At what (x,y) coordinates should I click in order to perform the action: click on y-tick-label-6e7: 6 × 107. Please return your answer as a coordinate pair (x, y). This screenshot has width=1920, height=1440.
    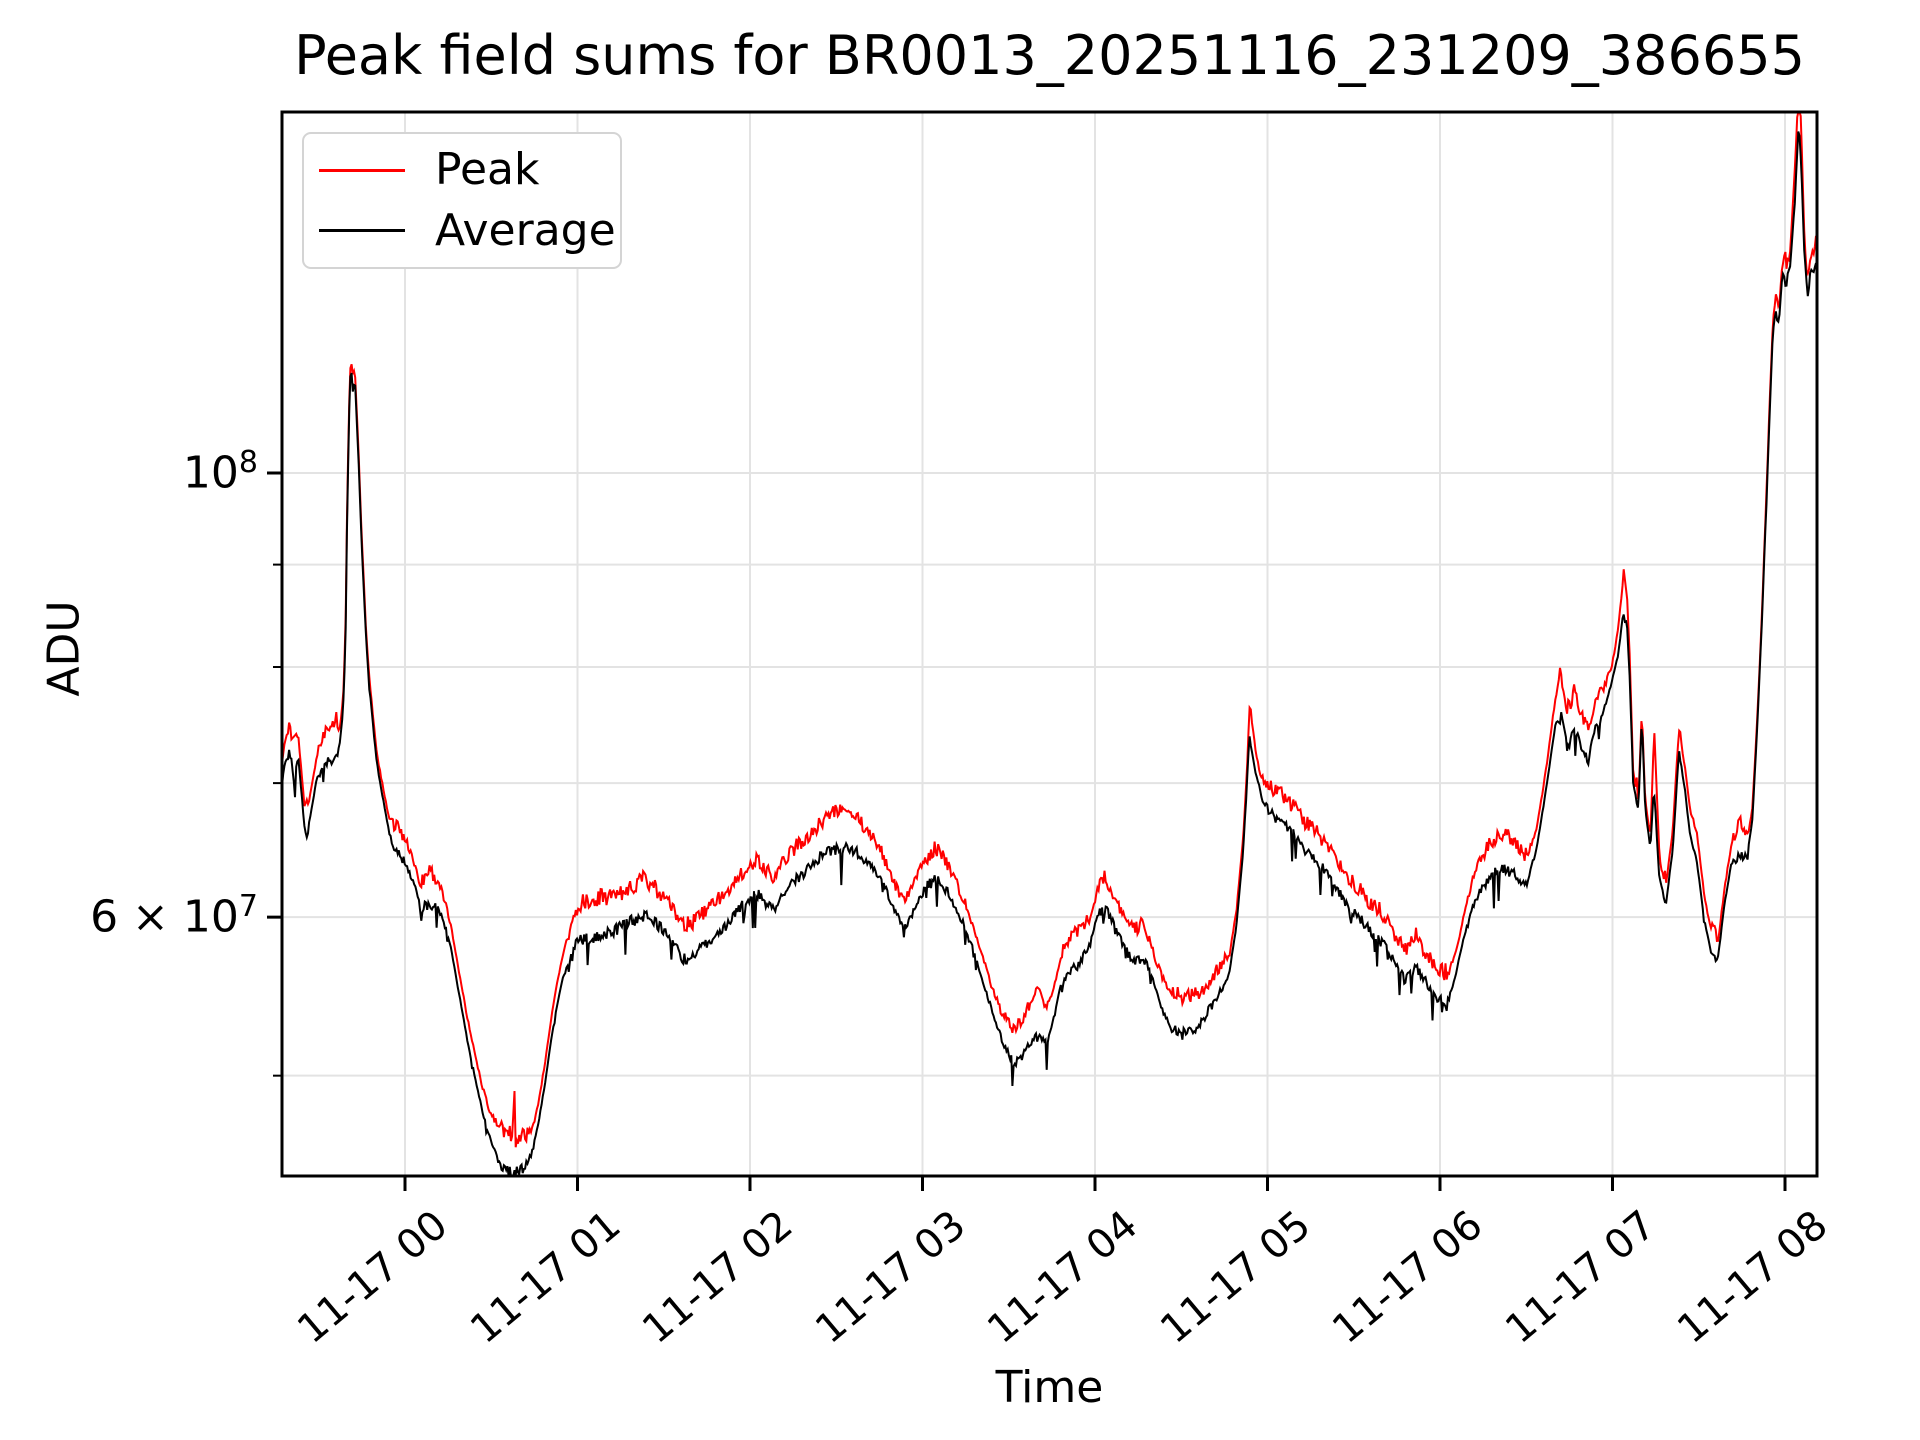
    Looking at the image, I should click on (174, 916).